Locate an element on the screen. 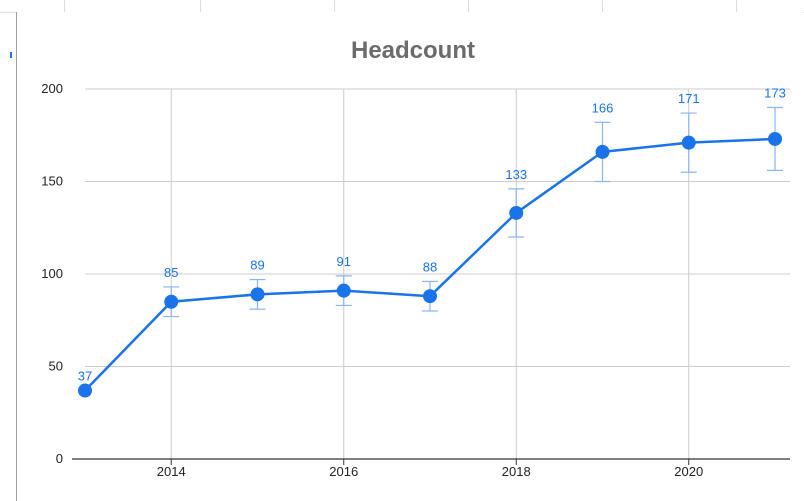 This screenshot has height=501, width=804. data-label: 173 is located at coordinates (775, 93).